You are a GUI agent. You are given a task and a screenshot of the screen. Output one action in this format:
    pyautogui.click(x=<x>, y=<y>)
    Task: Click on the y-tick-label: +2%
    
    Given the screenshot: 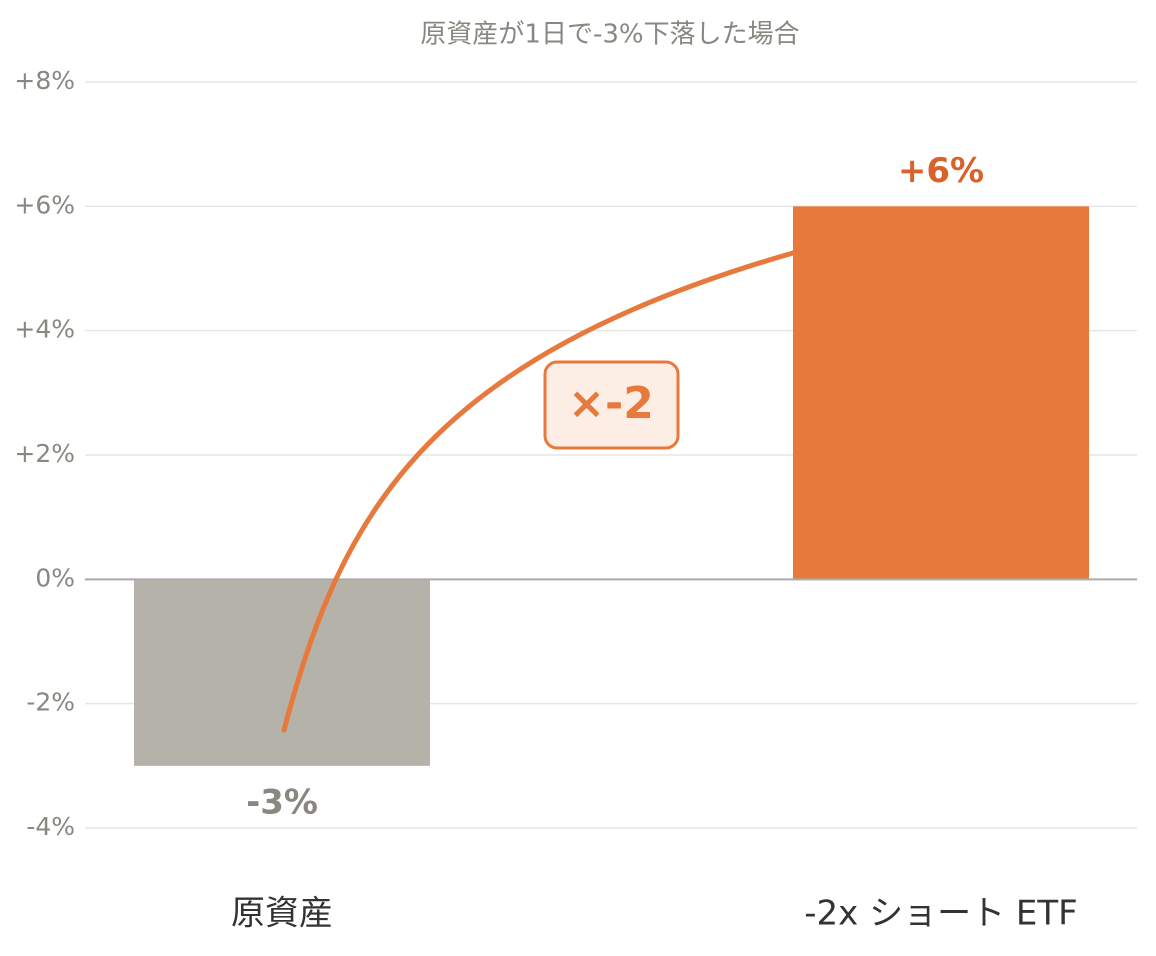 What is the action you would take?
    pyautogui.click(x=44, y=453)
    